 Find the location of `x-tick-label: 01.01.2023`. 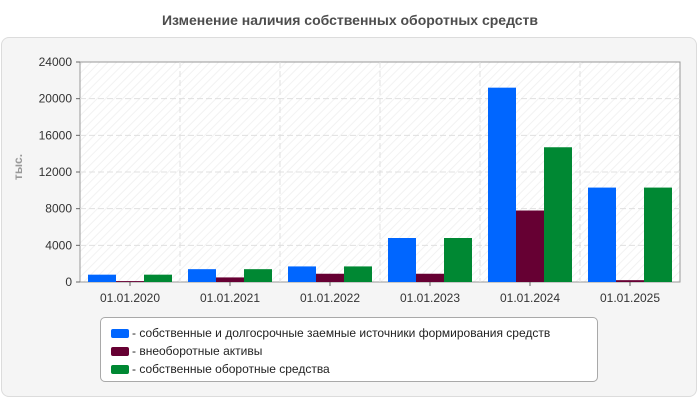

x-tick-label: 01.01.2023 is located at coordinates (430, 298).